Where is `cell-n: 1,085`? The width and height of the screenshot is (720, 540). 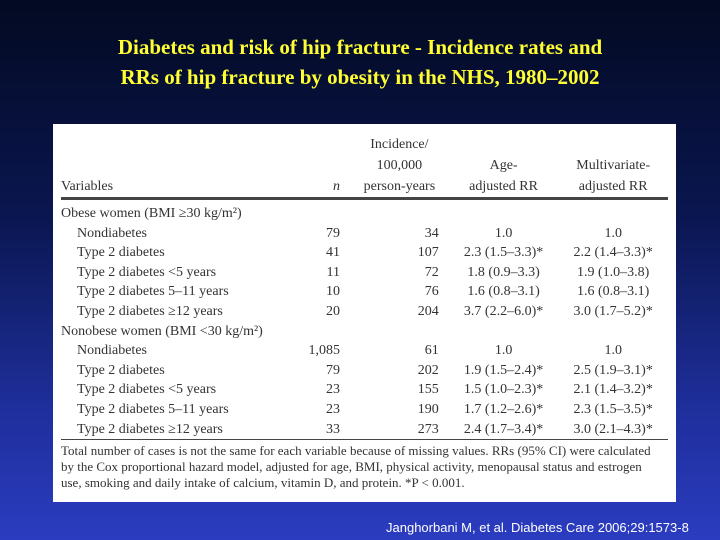 cell-n: 1,085 is located at coordinates (324, 351).